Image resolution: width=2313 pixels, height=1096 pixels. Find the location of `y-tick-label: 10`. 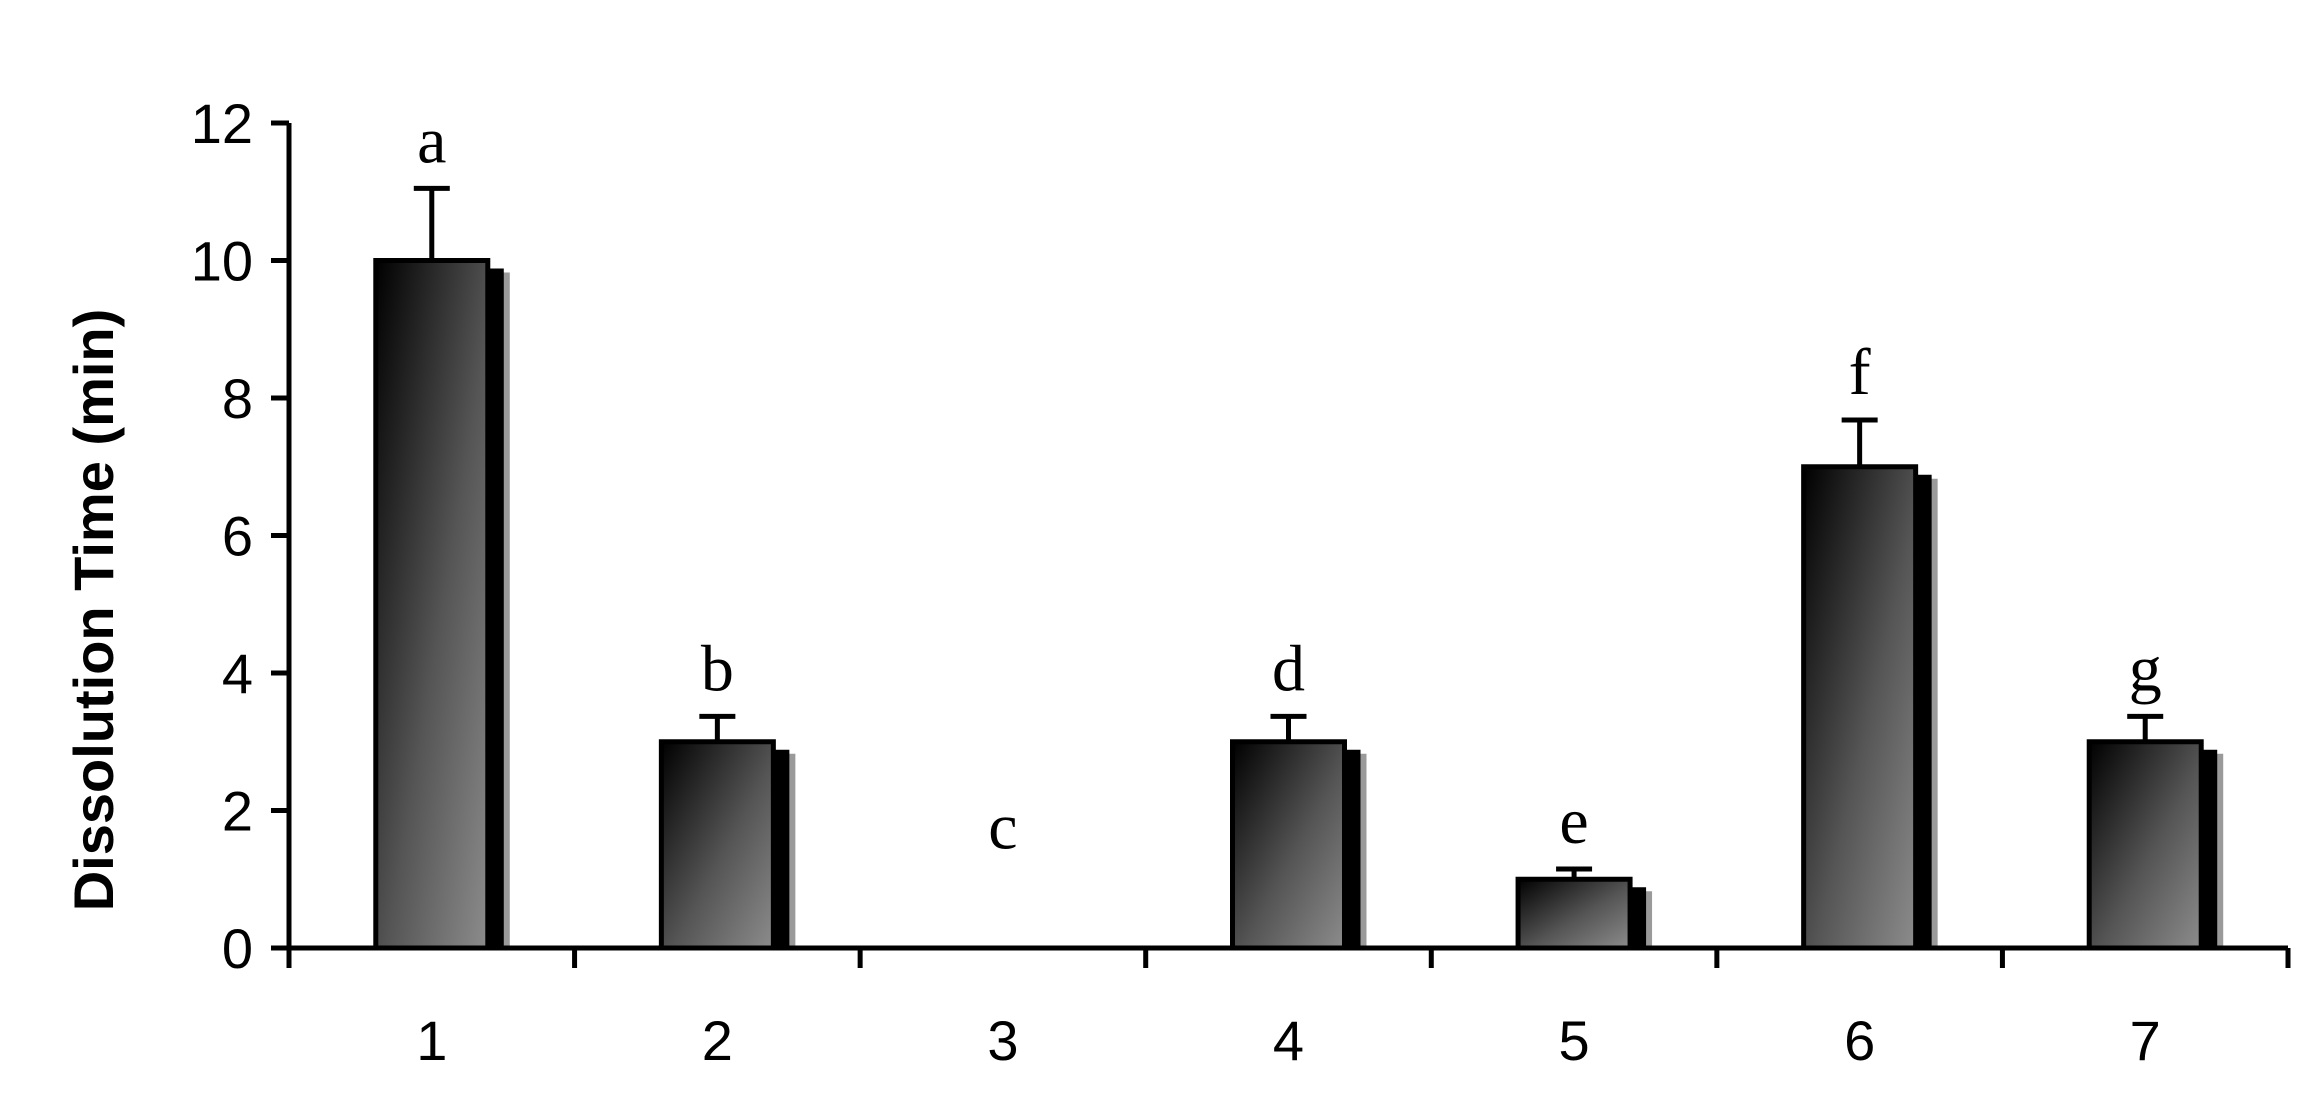

y-tick-label: 10 is located at coordinates (222, 261).